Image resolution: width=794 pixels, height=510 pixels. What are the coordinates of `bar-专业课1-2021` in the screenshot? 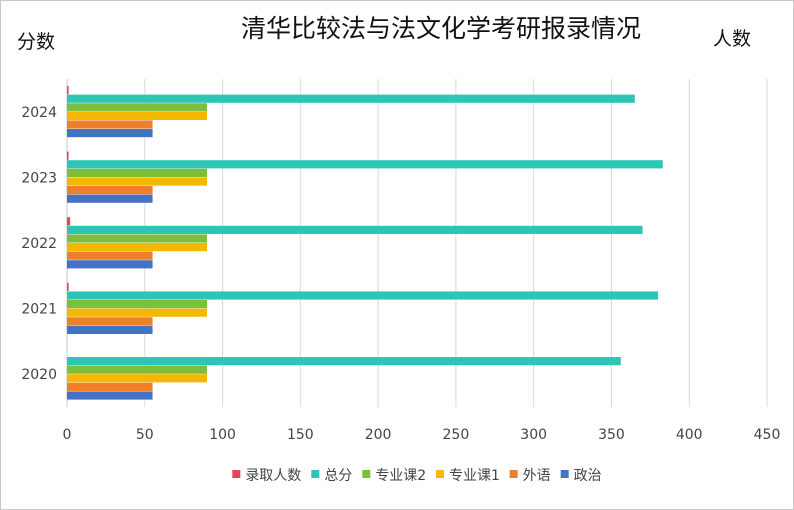 It's located at (137, 312).